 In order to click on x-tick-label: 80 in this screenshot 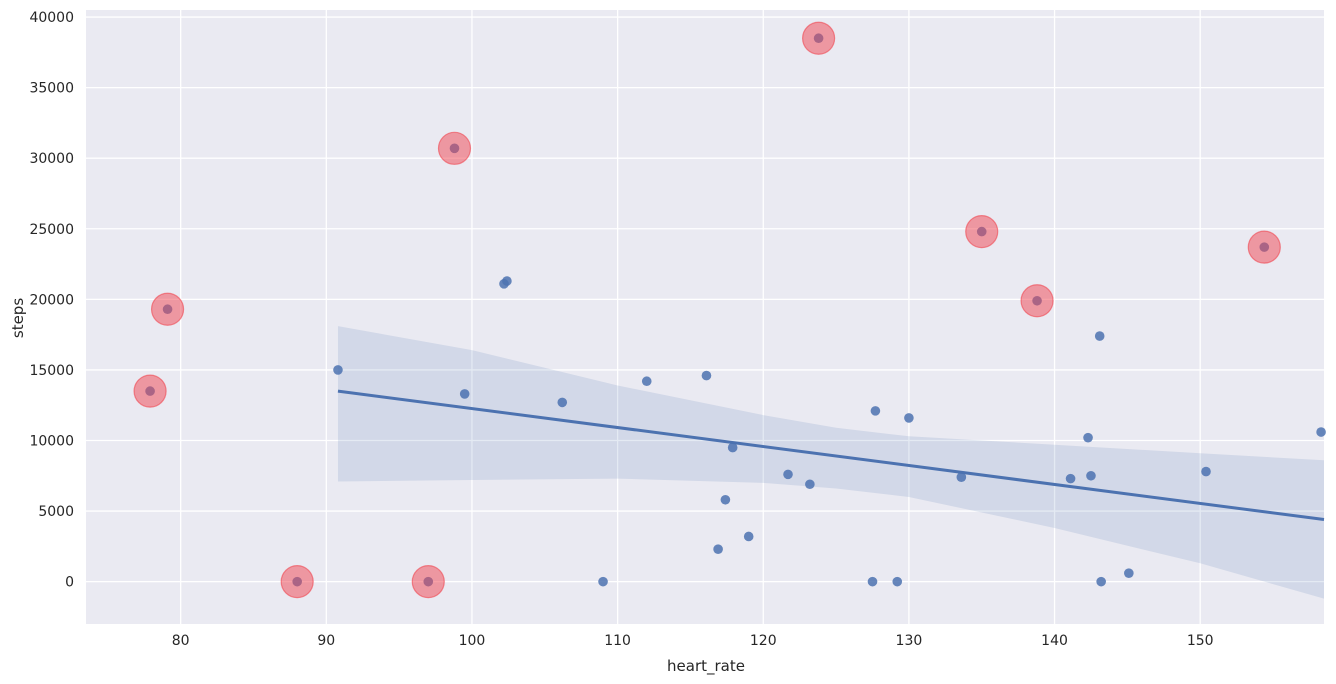, I will do `click(181, 641)`.